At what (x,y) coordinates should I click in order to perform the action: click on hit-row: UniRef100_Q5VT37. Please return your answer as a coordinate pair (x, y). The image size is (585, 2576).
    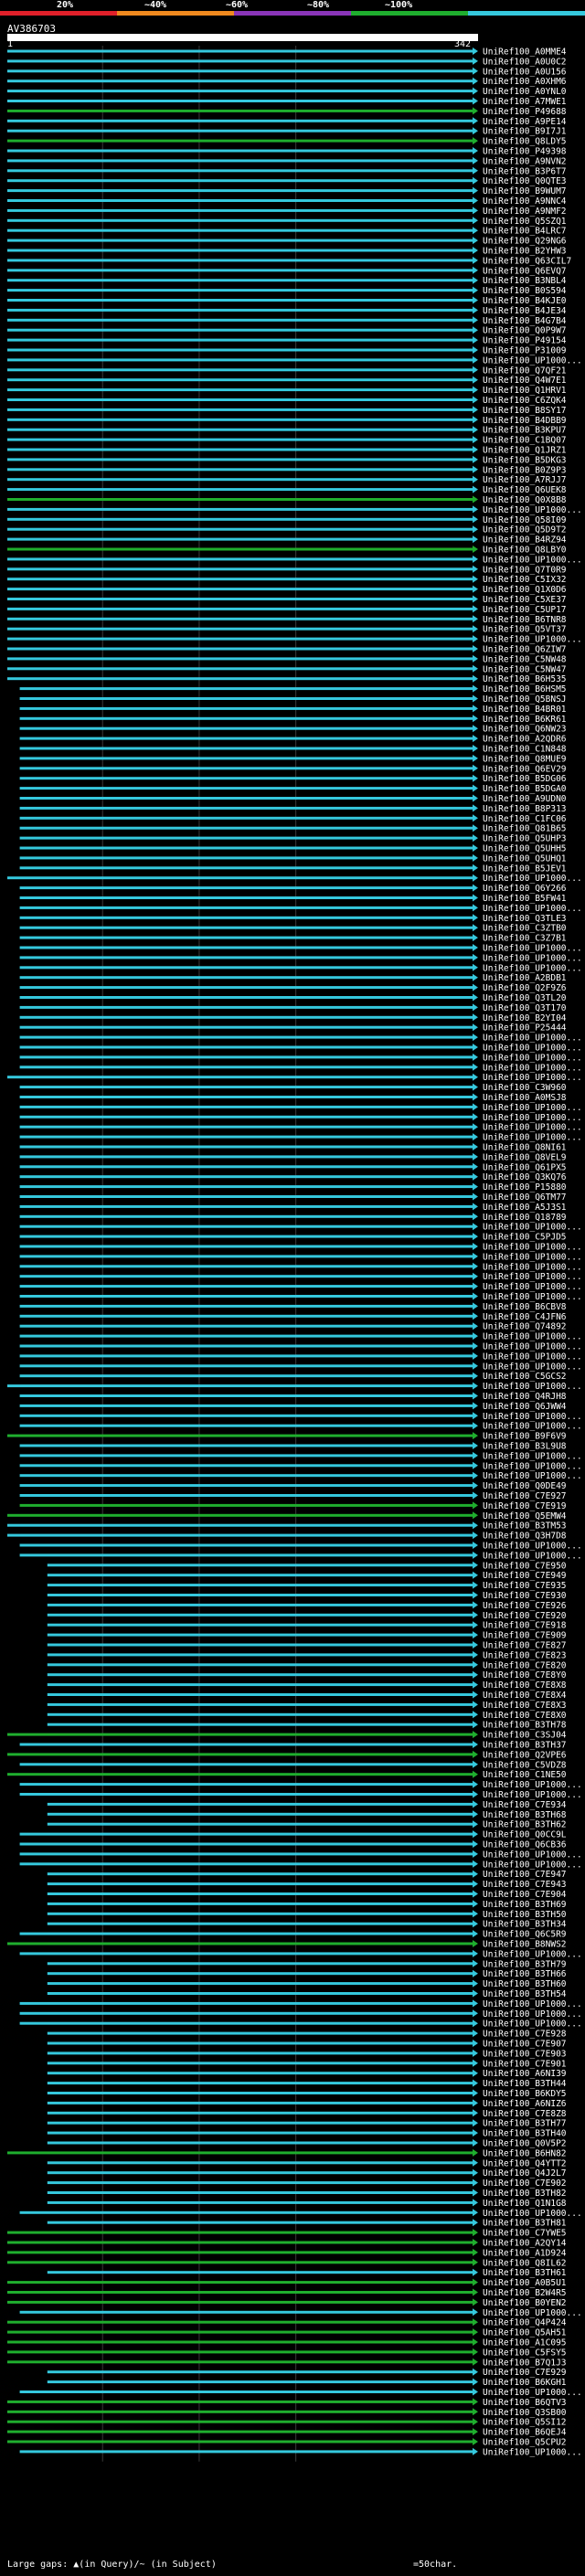
    Looking at the image, I should click on (287, 630).